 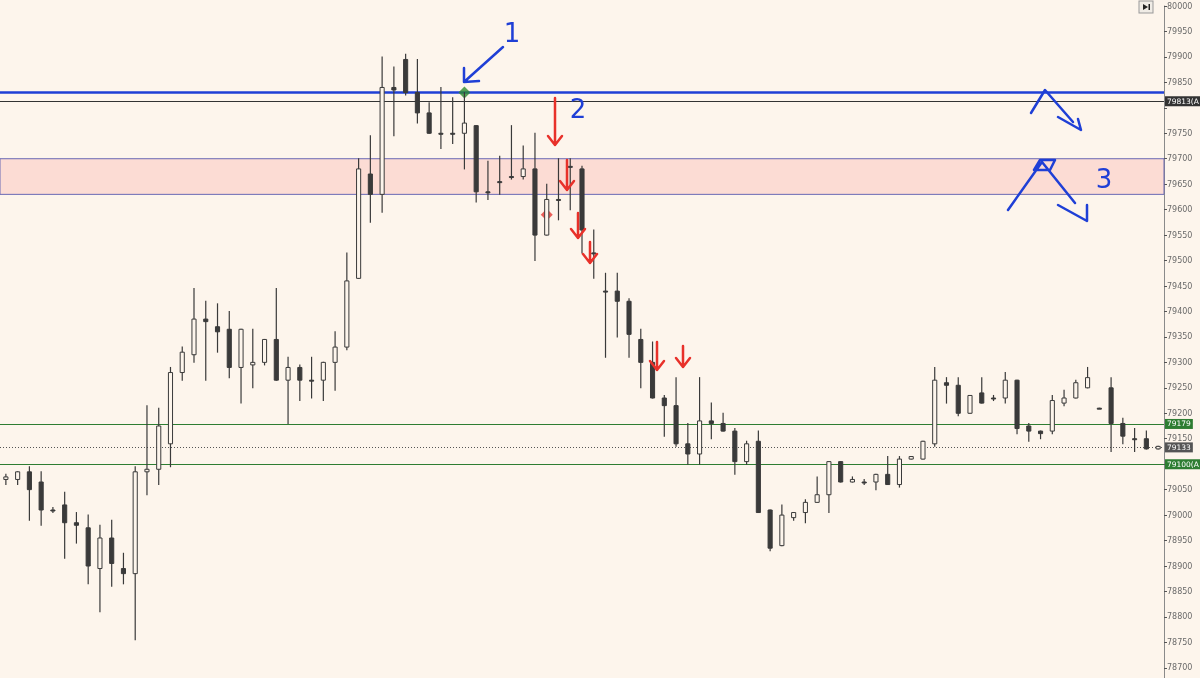 What do you see at coordinates (1180, 439) in the screenshot?
I see `y-tick-label: 79150` at bounding box center [1180, 439].